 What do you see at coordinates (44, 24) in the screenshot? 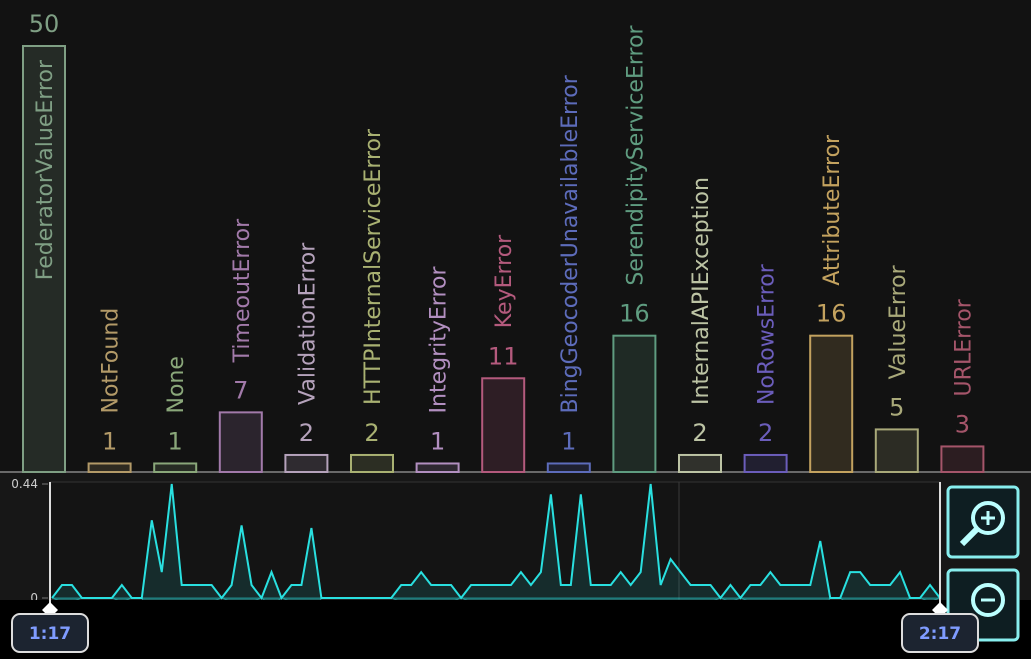
I see `value-label: 50` at bounding box center [44, 24].